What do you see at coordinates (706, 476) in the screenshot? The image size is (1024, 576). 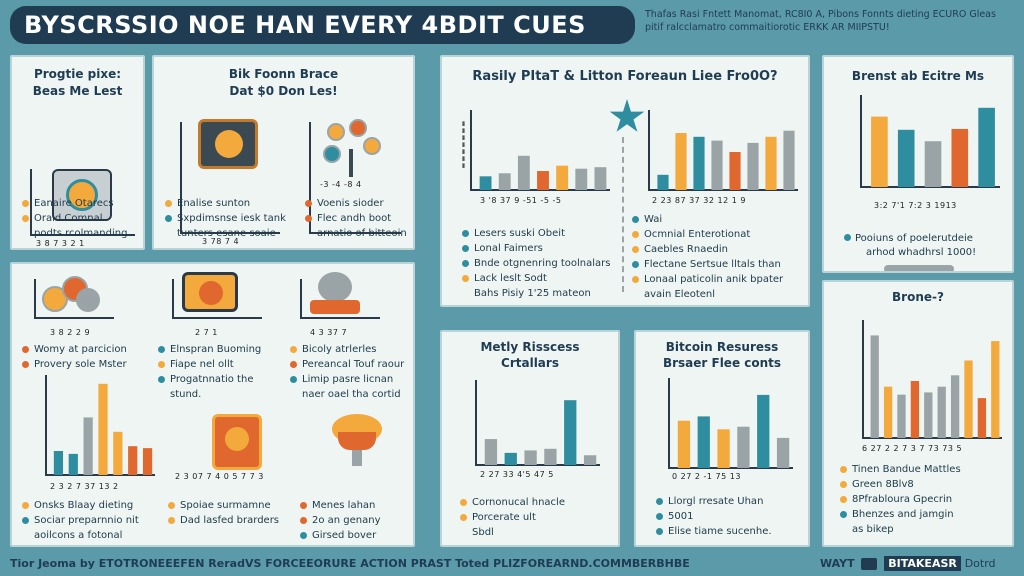 I see `tick-labels: 0 27 2 -1 75 13` at bounding box center [706, 476].